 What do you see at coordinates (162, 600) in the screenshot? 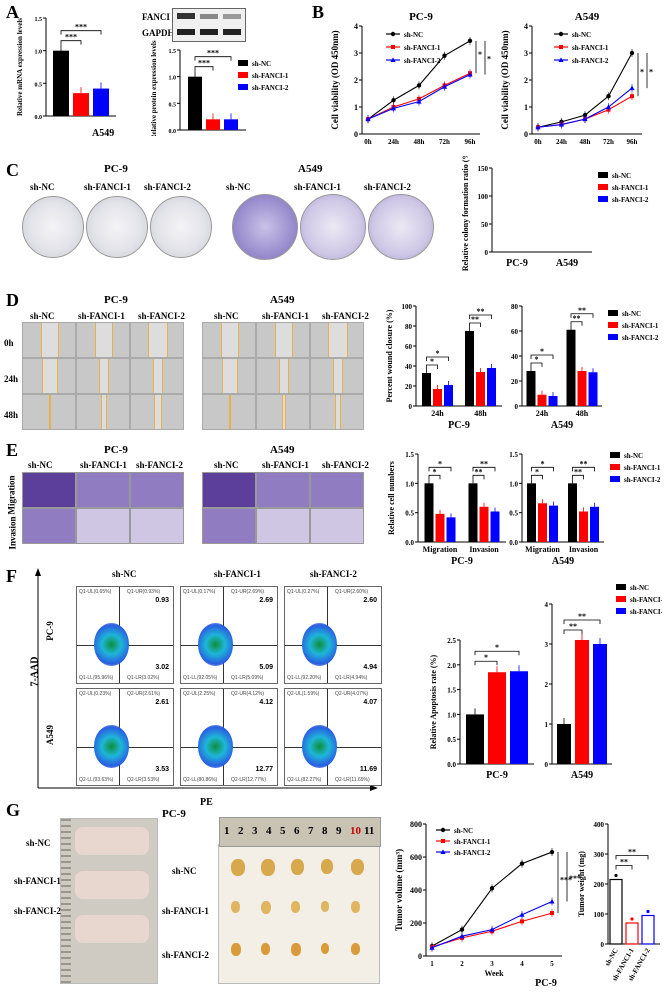
I see `quadrant-value-top: 0.93` at bounding box center [162, 600].